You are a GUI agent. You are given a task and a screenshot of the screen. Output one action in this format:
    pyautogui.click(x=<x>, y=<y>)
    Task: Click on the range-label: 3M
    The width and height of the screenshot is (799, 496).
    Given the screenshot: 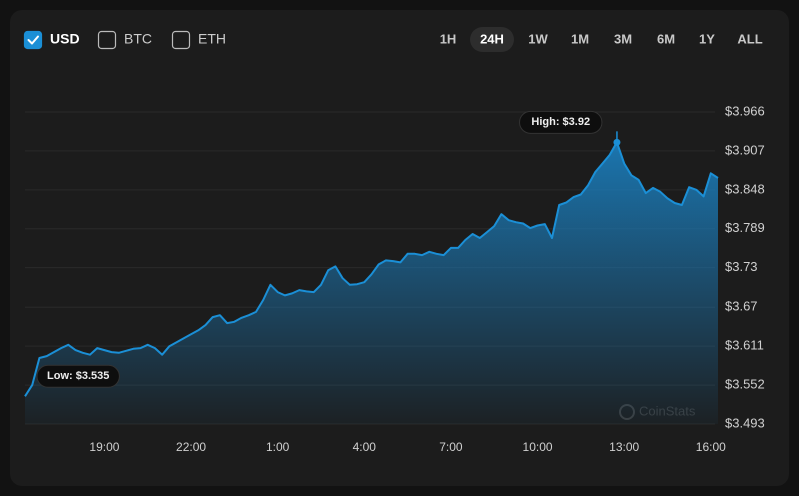 What is the action you would take?
    pyautogui.click(x=623, y=38)
    